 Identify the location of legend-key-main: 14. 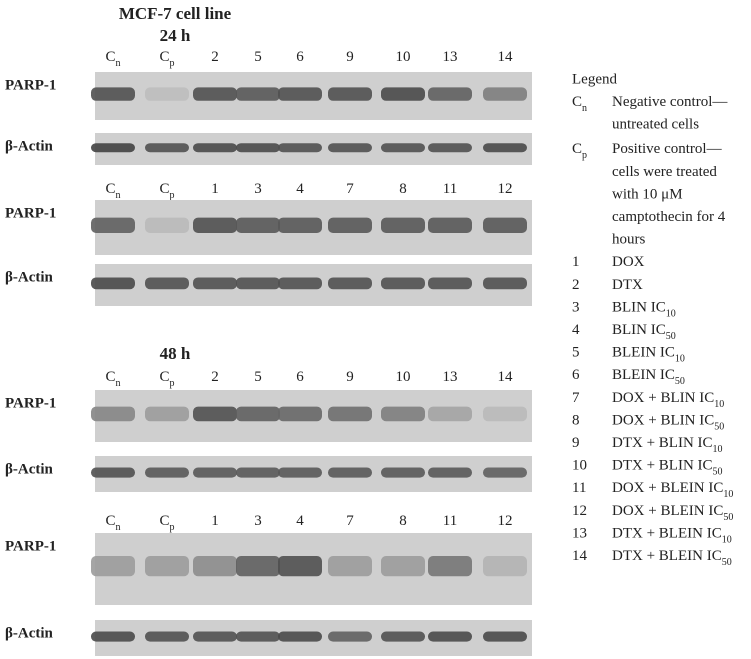
(580, 556).